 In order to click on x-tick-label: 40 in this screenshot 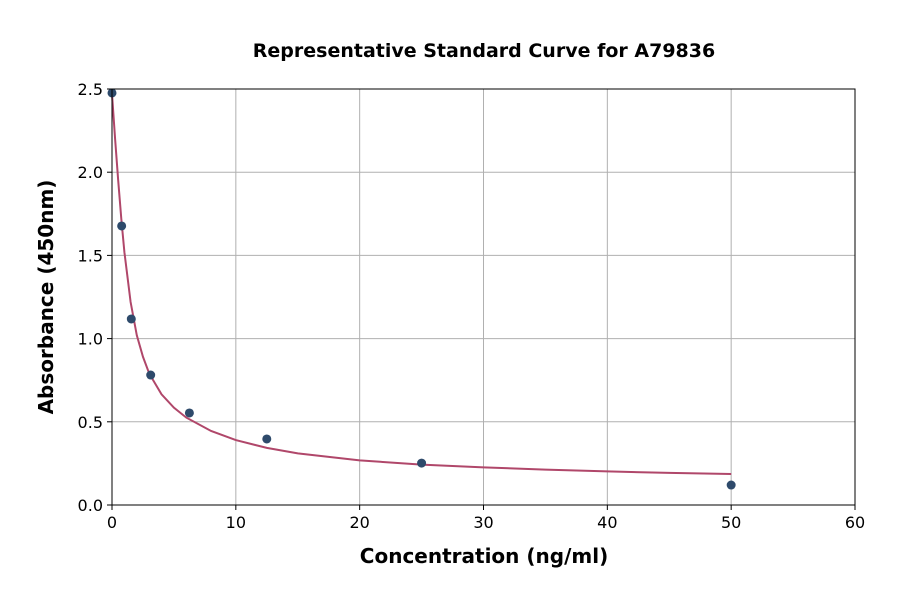, I will do `click(607, 522)`.